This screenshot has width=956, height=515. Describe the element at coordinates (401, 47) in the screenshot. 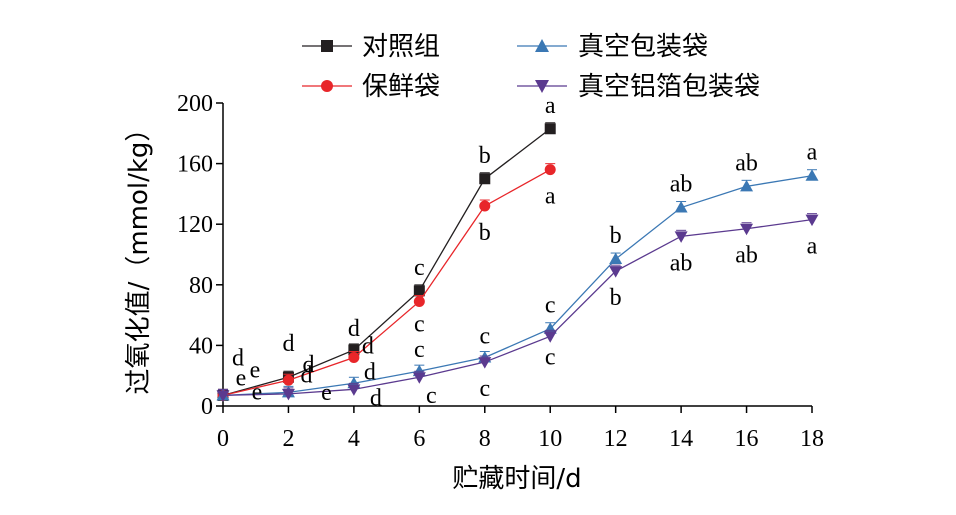

I see `legend-label-control: 对照组` at that location.